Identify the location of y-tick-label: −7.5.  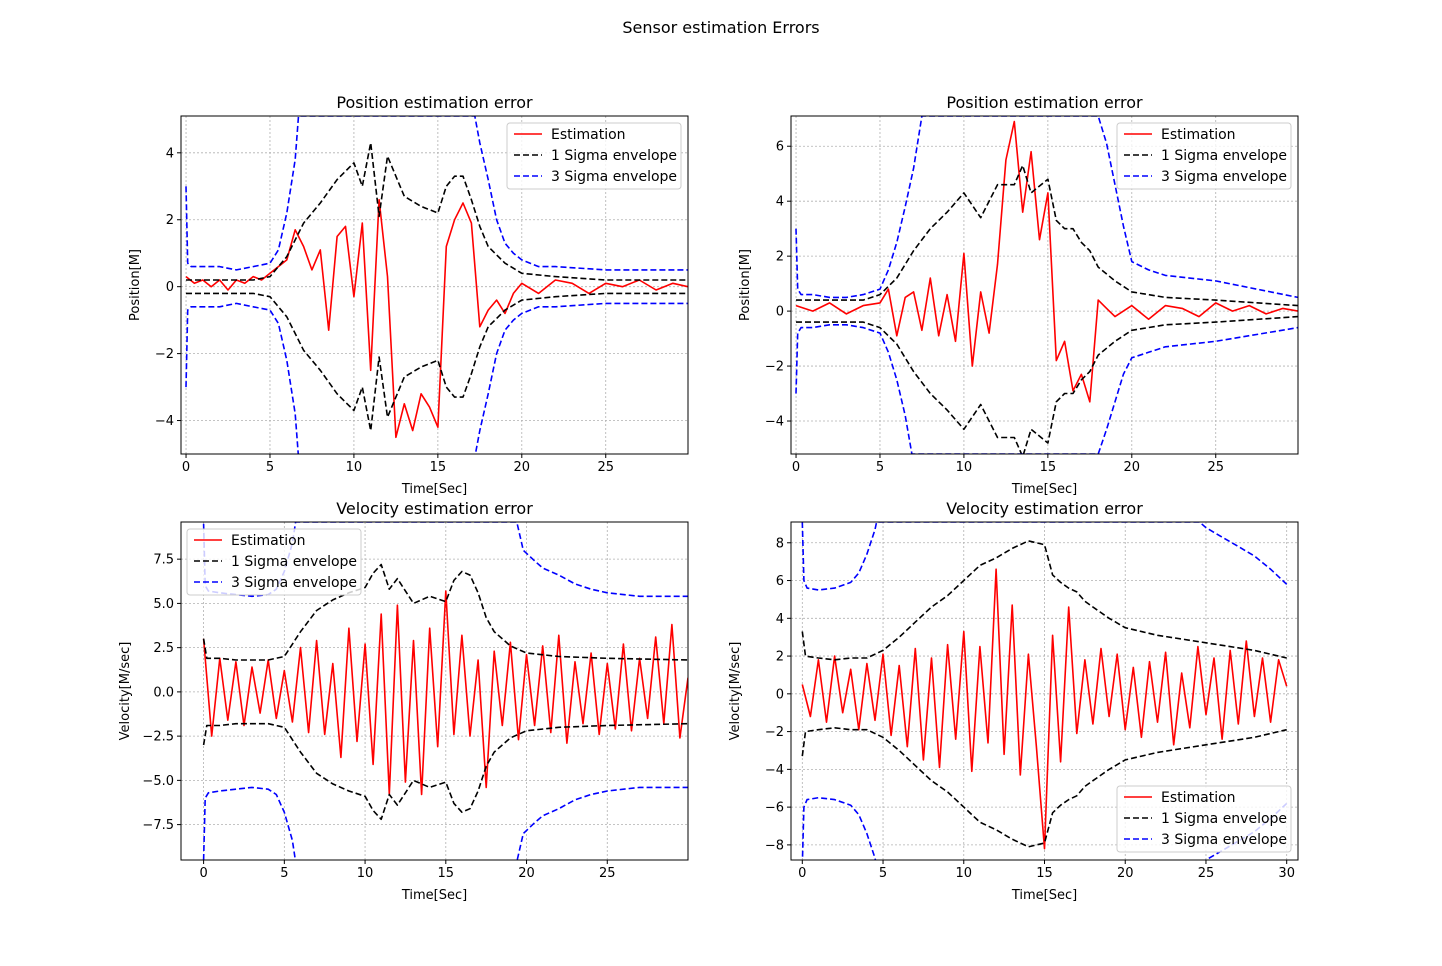
(158, 825).